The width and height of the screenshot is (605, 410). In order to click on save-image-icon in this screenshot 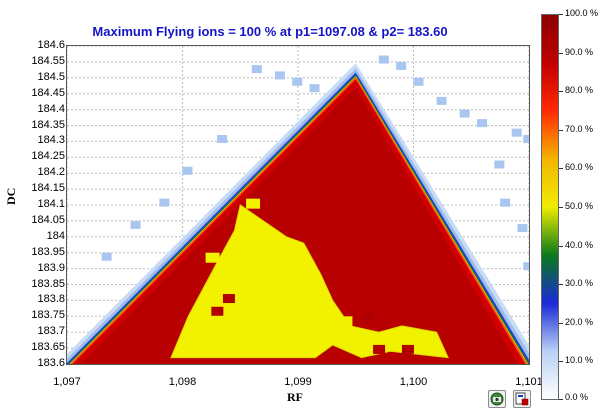, I will do `click(522, 399)`.